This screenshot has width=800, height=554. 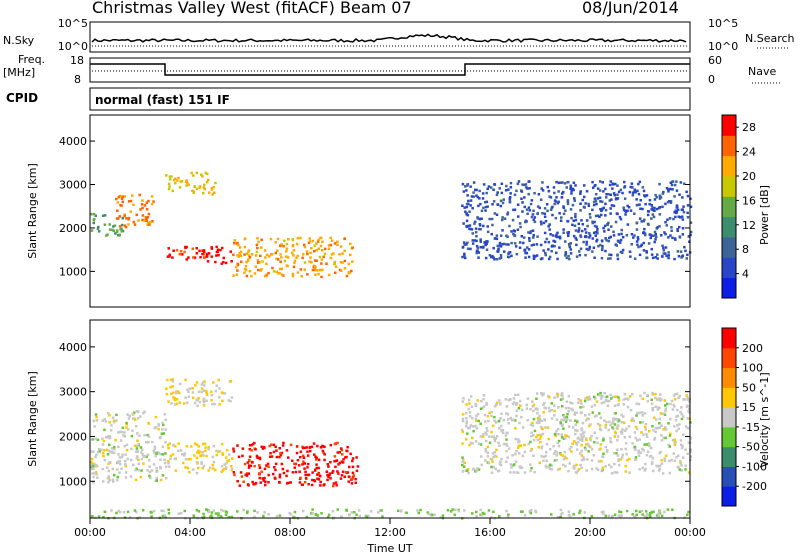 I want to click on noise-left-top-tick: 10^5, so click(x=73, y=23).